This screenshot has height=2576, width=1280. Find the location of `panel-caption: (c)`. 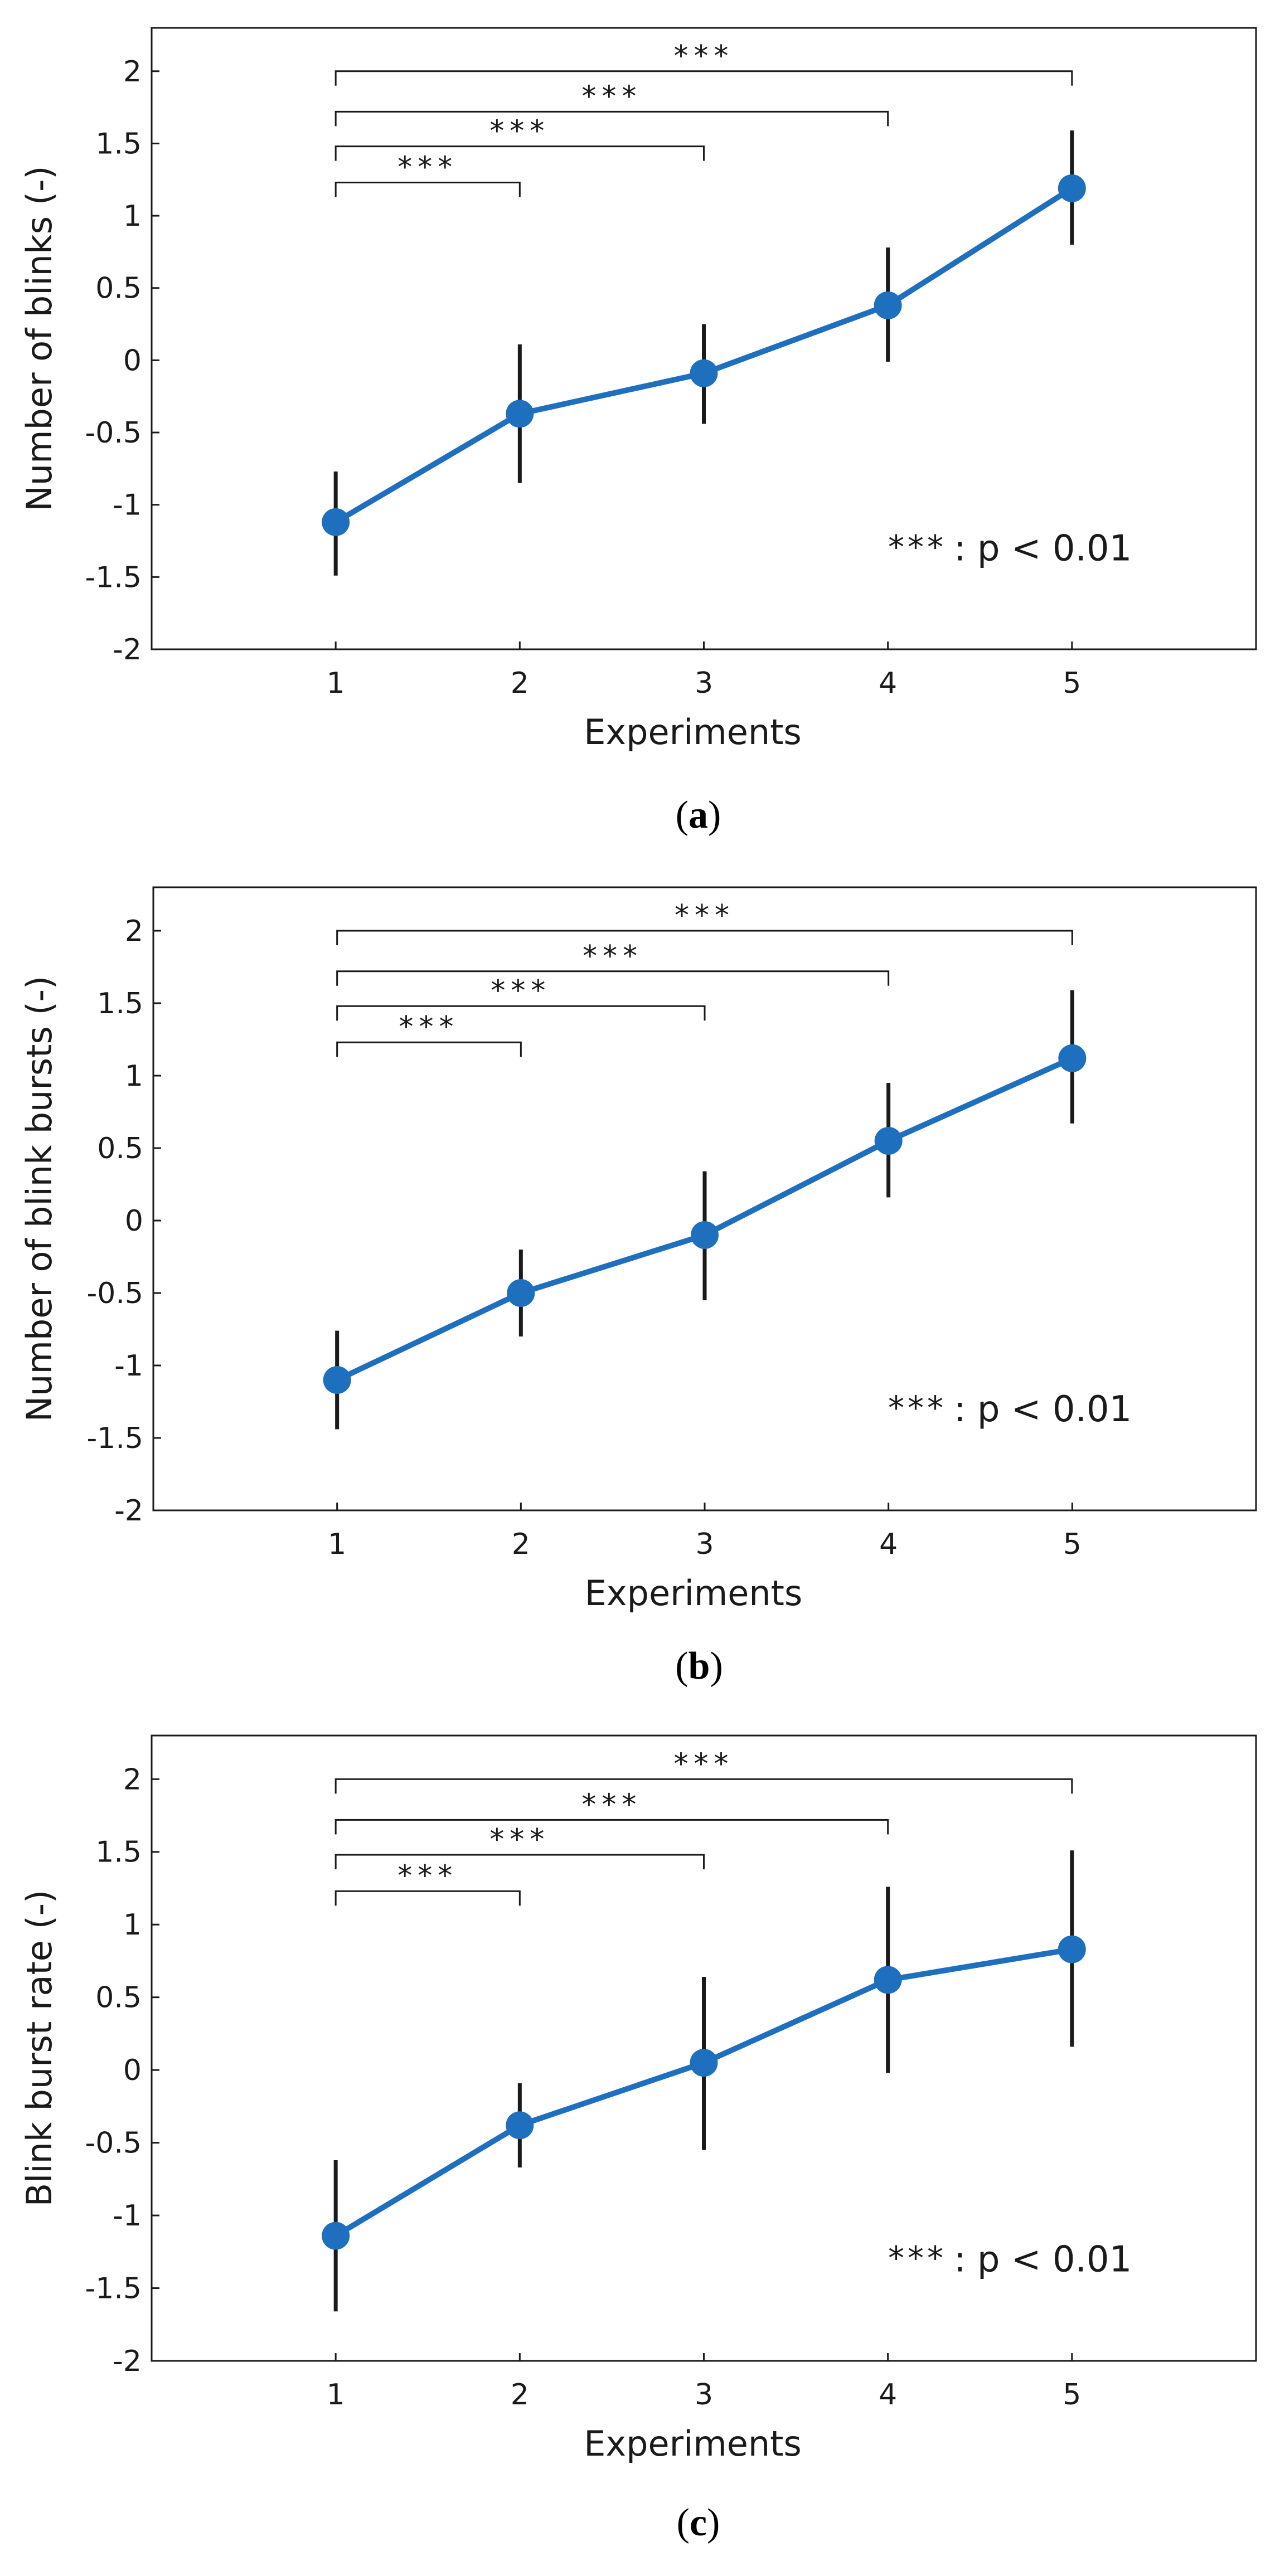

panel-caption: (c) is located at coordinates (698, 2522).